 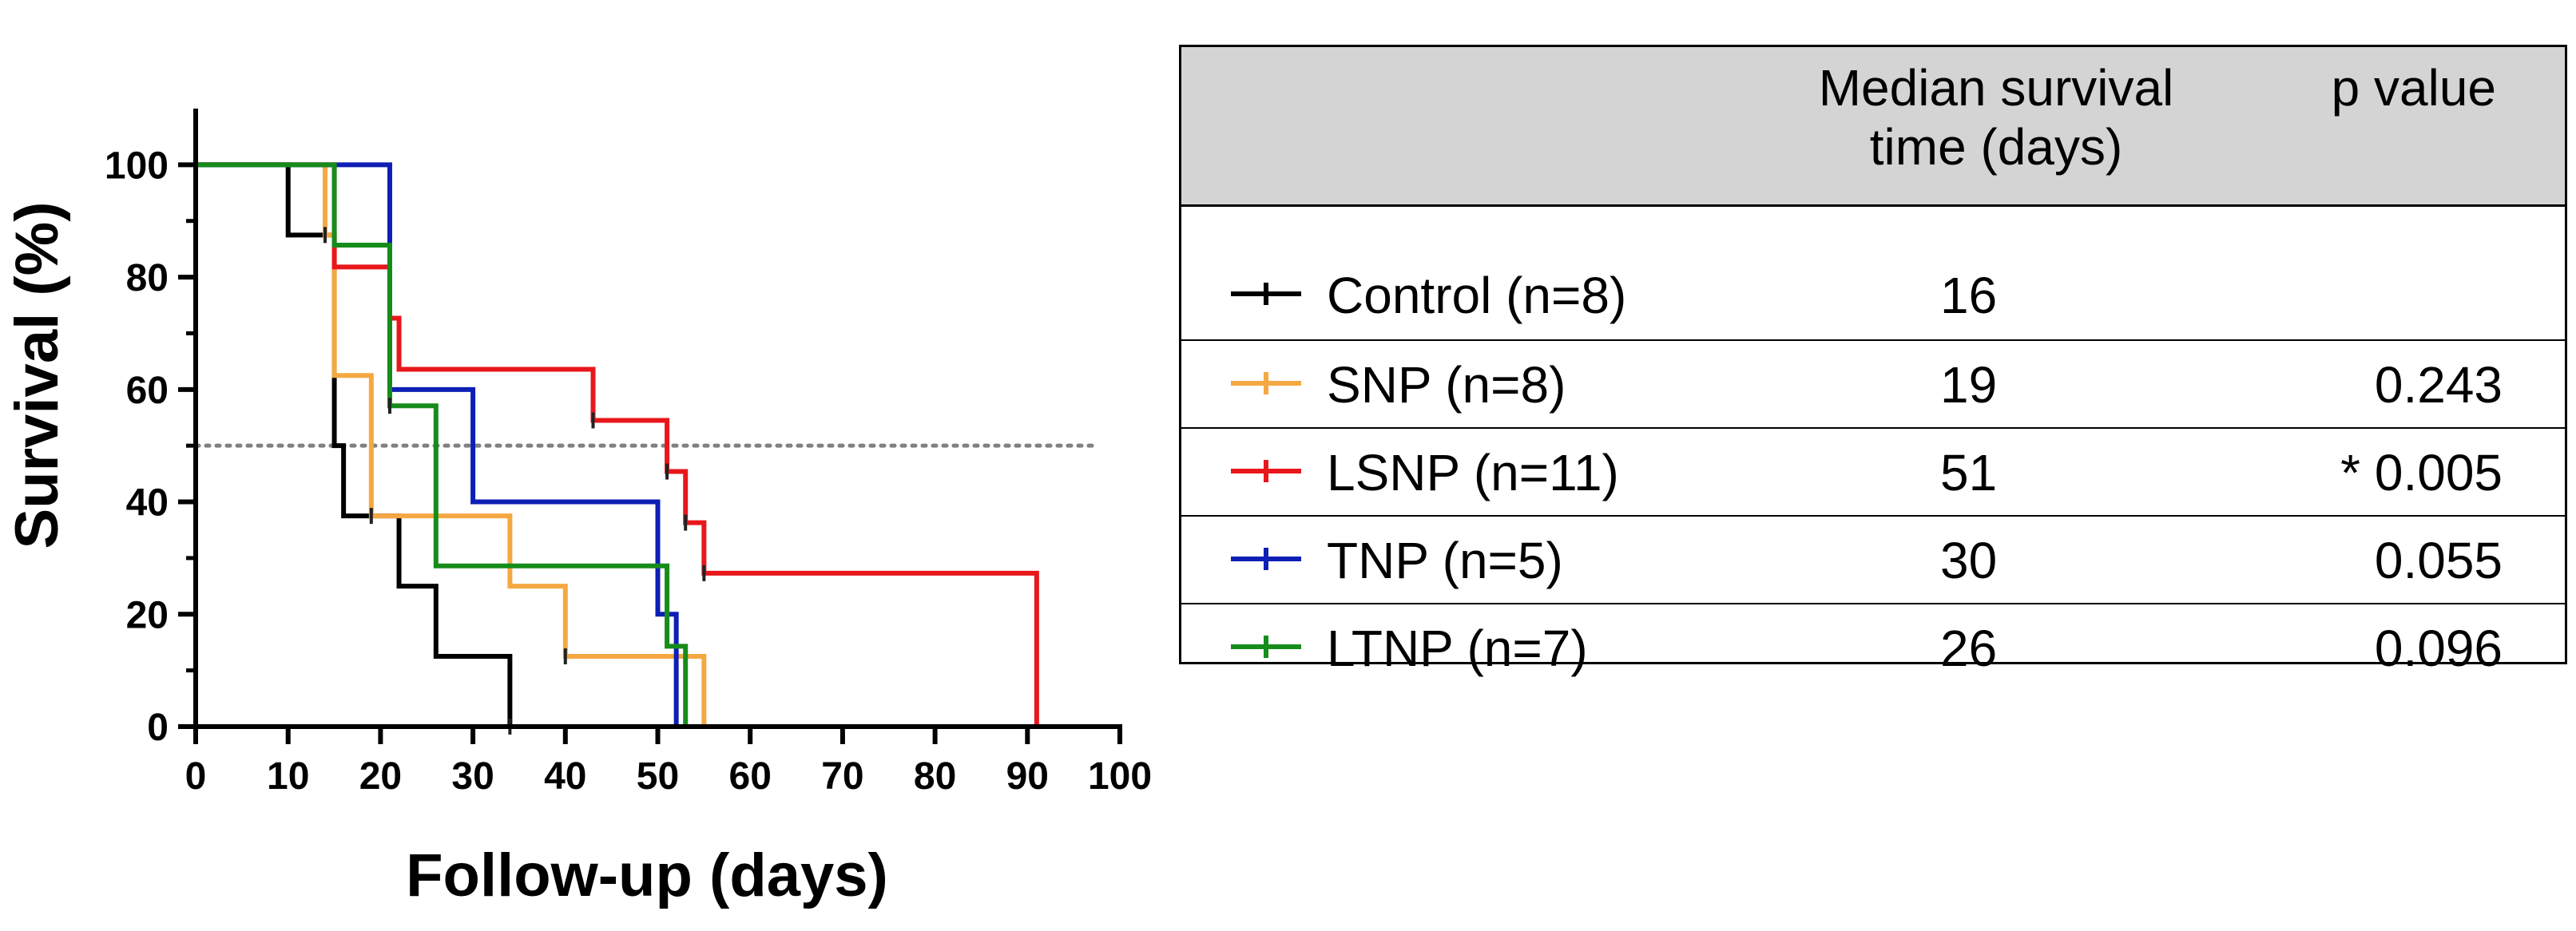 I want to click on table-row-ltnp: LTNP (n=7) 26 0.096, so click(x=1873, y=647).